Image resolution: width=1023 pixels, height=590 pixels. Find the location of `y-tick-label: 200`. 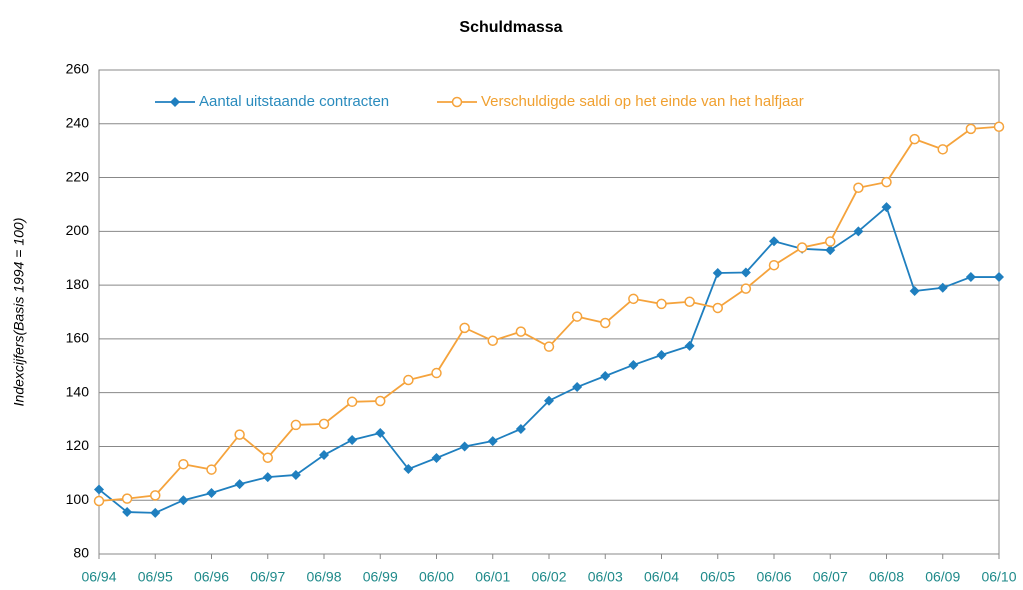

y-tick-label: 200 is located at coordinates (78, 230).